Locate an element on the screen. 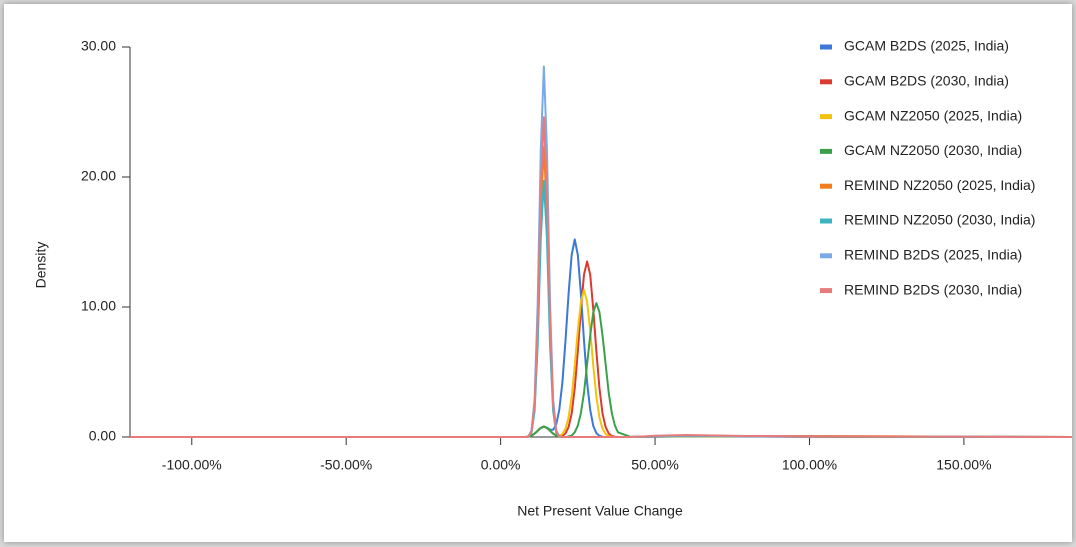 The width and height of the screenshot is (1076, 547). legend-label: REMIND B2DS (2030, India) is located at coordinates (933, 289).